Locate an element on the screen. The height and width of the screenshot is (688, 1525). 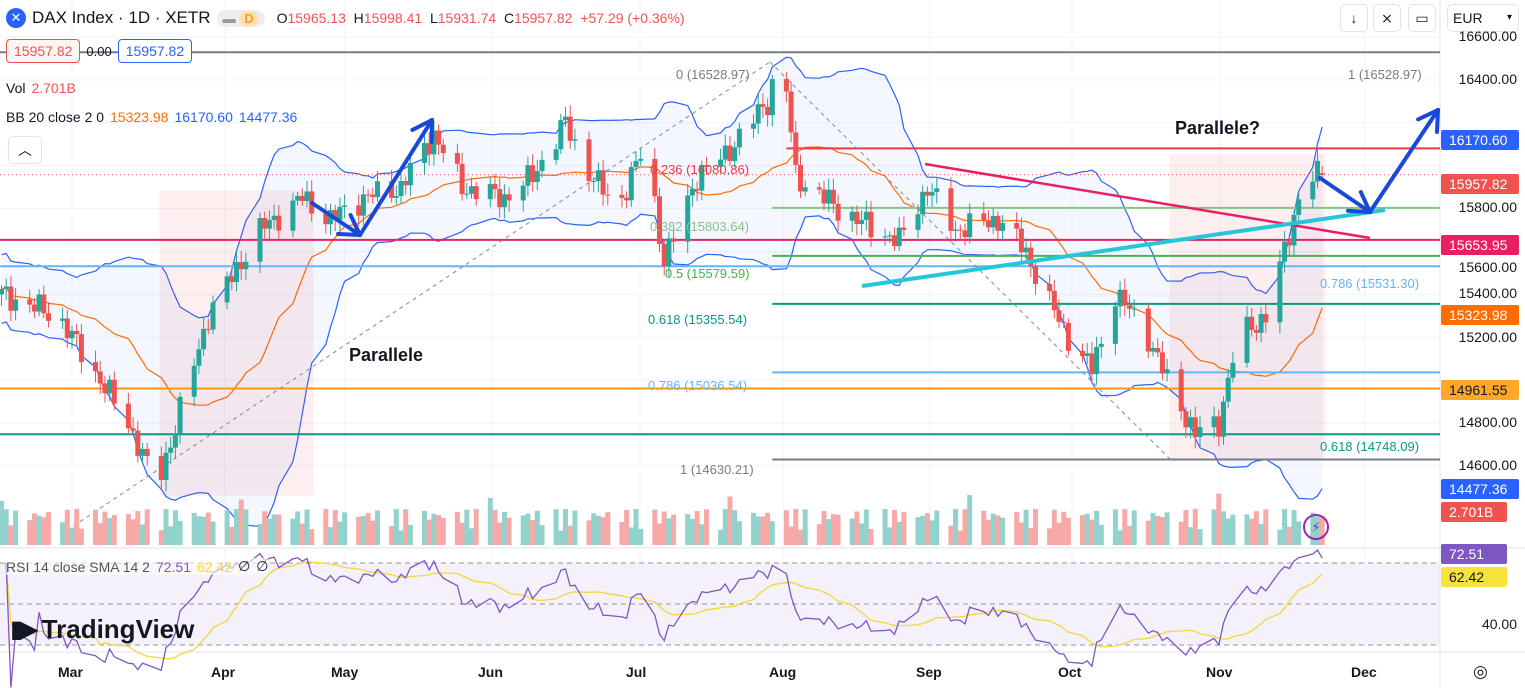
arrow-head is located at coordinates (1365, 202).